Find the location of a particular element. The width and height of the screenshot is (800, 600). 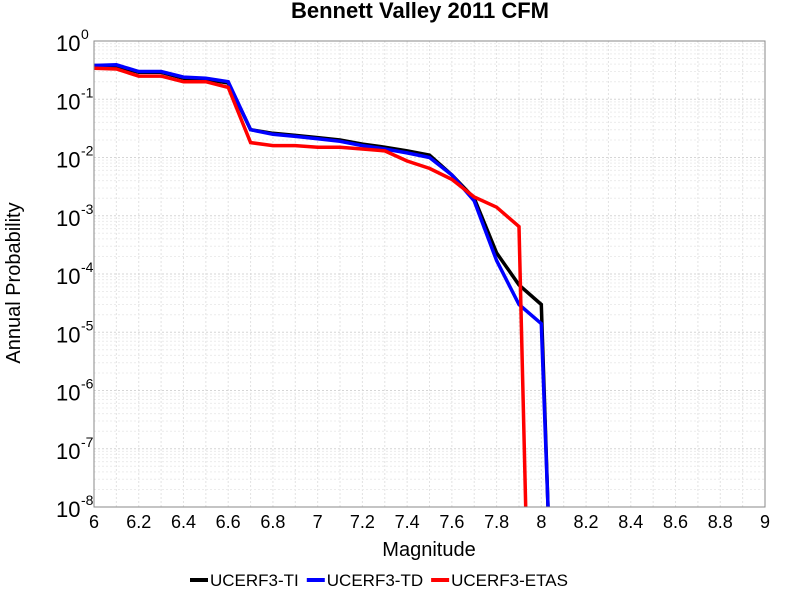

x-tick-label: 7.8 is located at coordinates (496, 522).